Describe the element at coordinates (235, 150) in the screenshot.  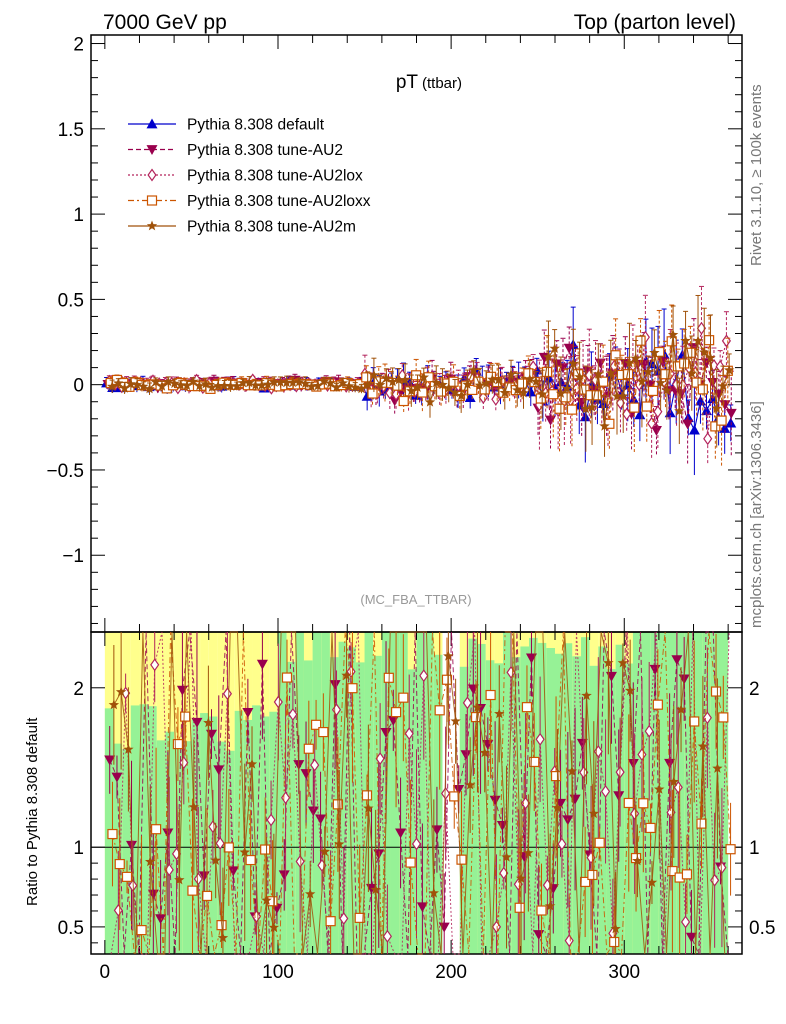
I see `legend-entry: Pythia 8.308 tune-AU2` at that location.